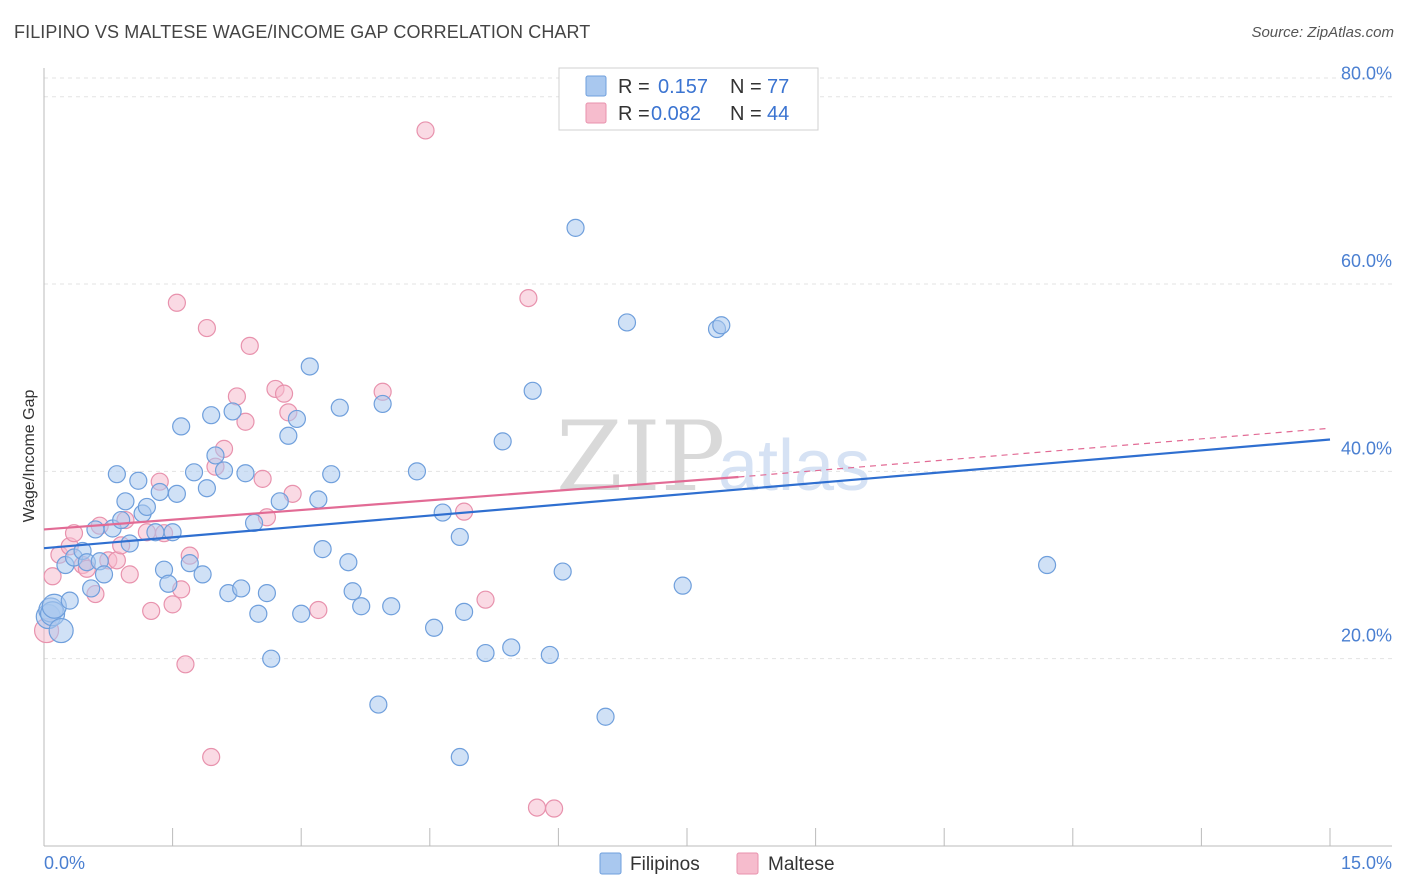 This screenshot has width=1406, height=892. What do you see at coordinates (29, 456) in the screenshot?
I see `y-axis-label: Wage/Income Gap` at bounding box center [29, 456].